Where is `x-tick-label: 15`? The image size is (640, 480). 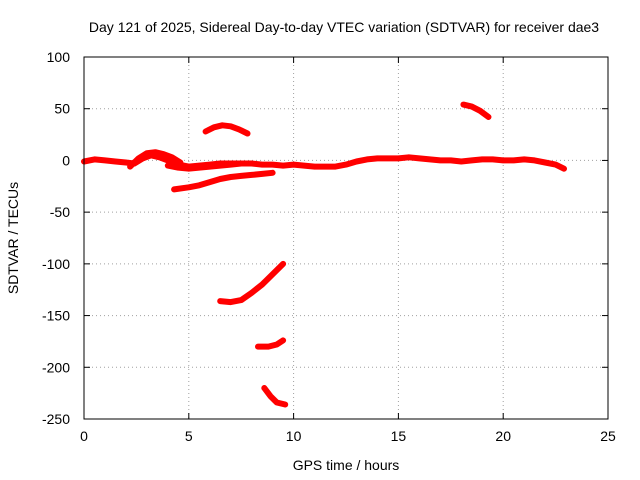
x-tick-label: 15 is located at coordinates (399, 436).